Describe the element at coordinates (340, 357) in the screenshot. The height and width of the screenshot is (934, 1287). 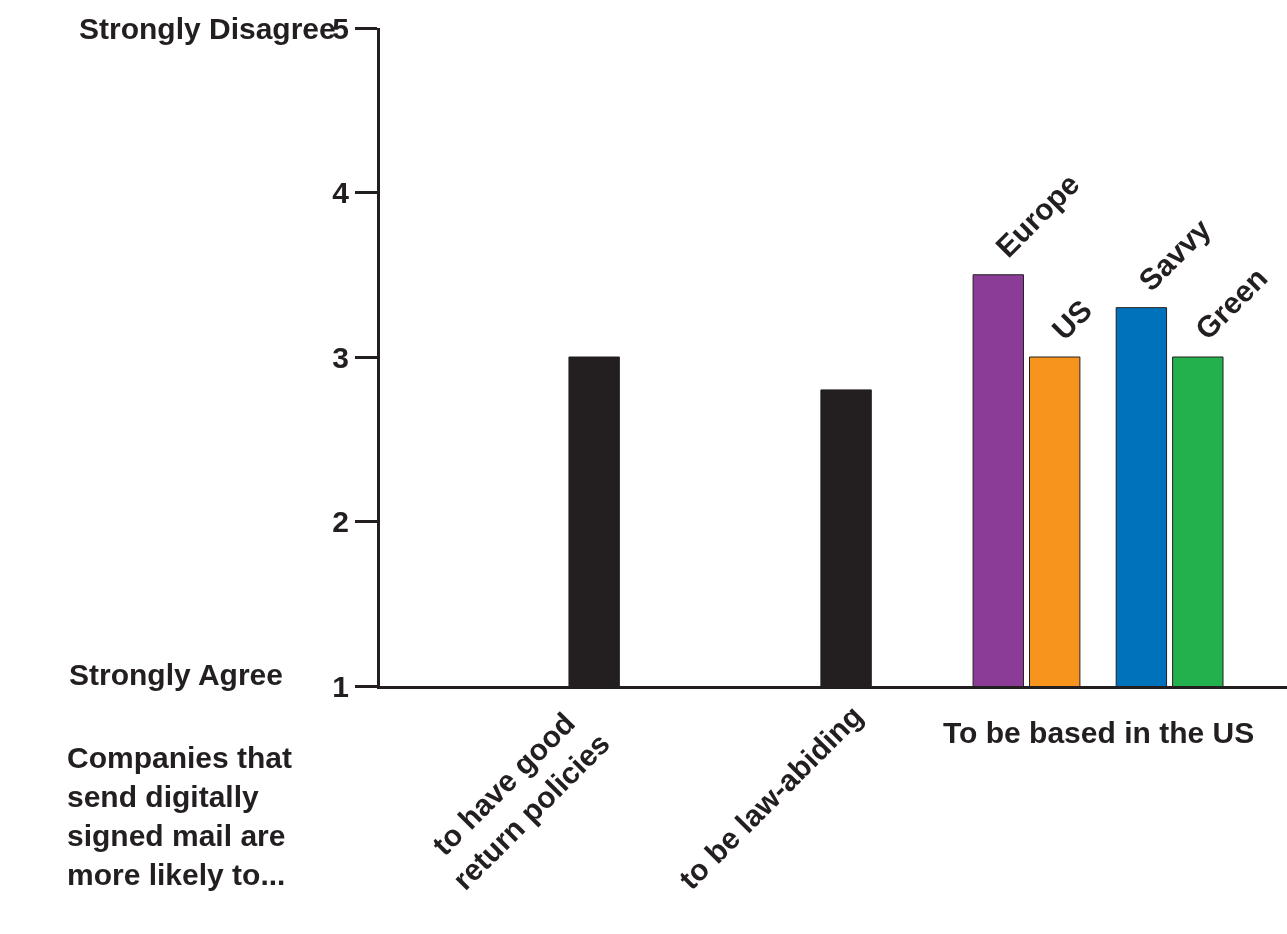
I see `y-tick-label: 3` at that location.